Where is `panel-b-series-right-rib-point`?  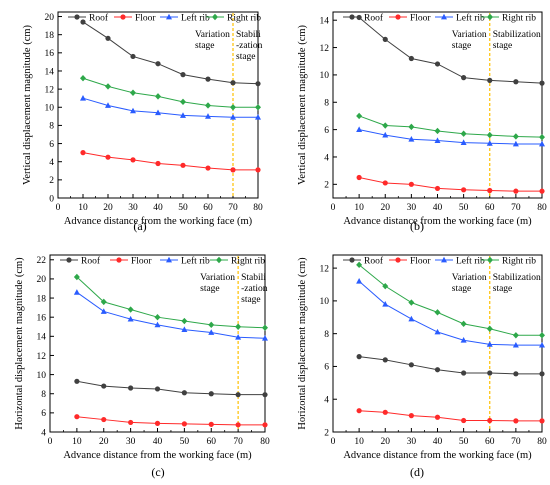 panel-b-series-right-rib-point is located at coordinates (359, 116).